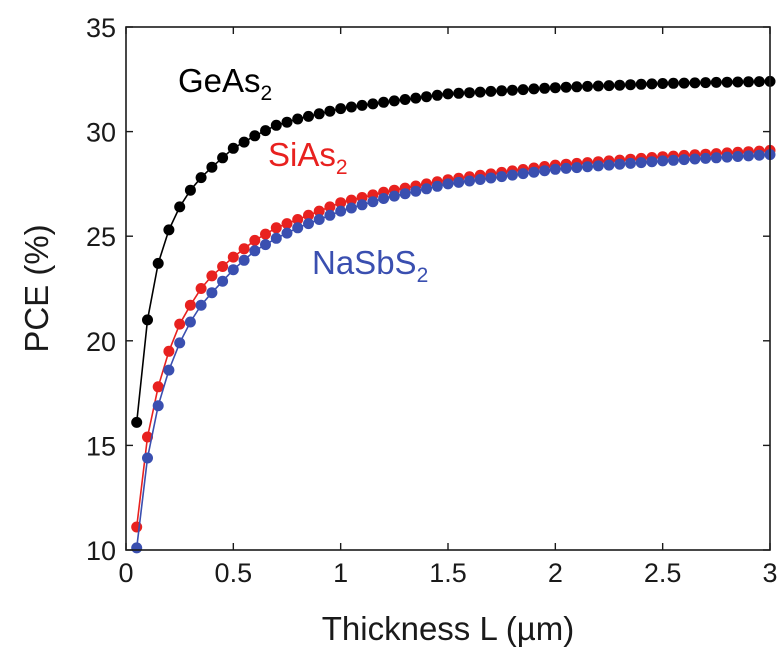  I want to click on y-tick-label: 30, so click(101, 133).